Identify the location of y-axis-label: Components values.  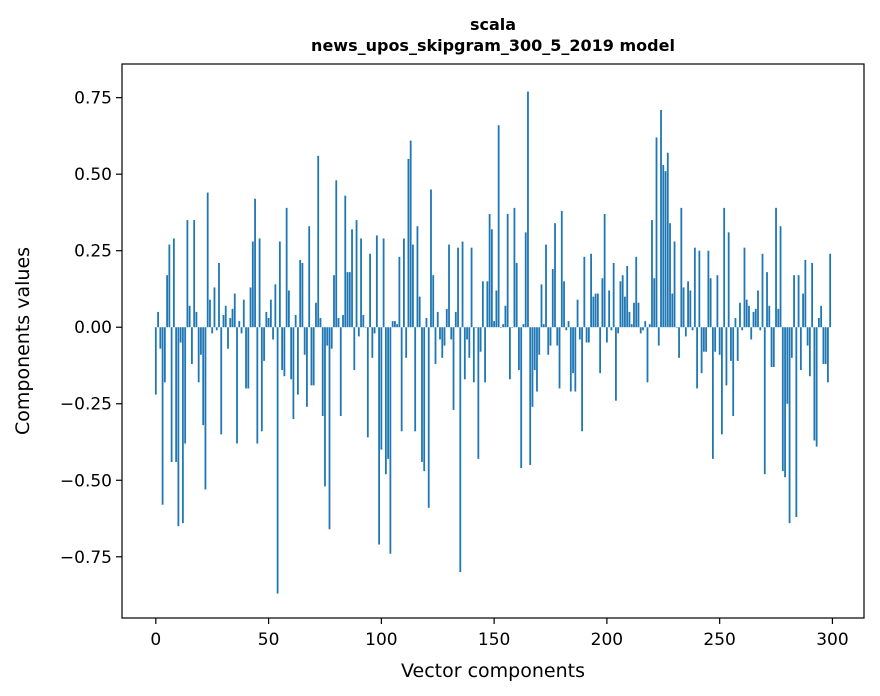
(23, 341).